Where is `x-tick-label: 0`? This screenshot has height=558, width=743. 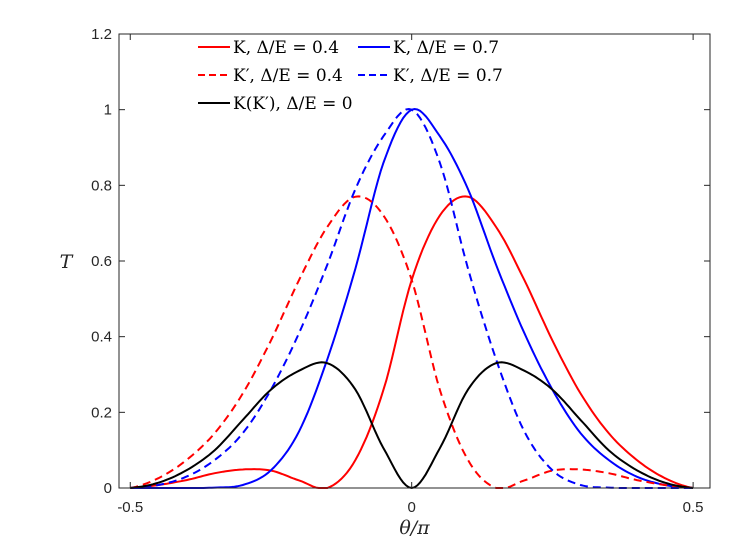 x-tick-label: 0 is located at coordinates (412, 507).